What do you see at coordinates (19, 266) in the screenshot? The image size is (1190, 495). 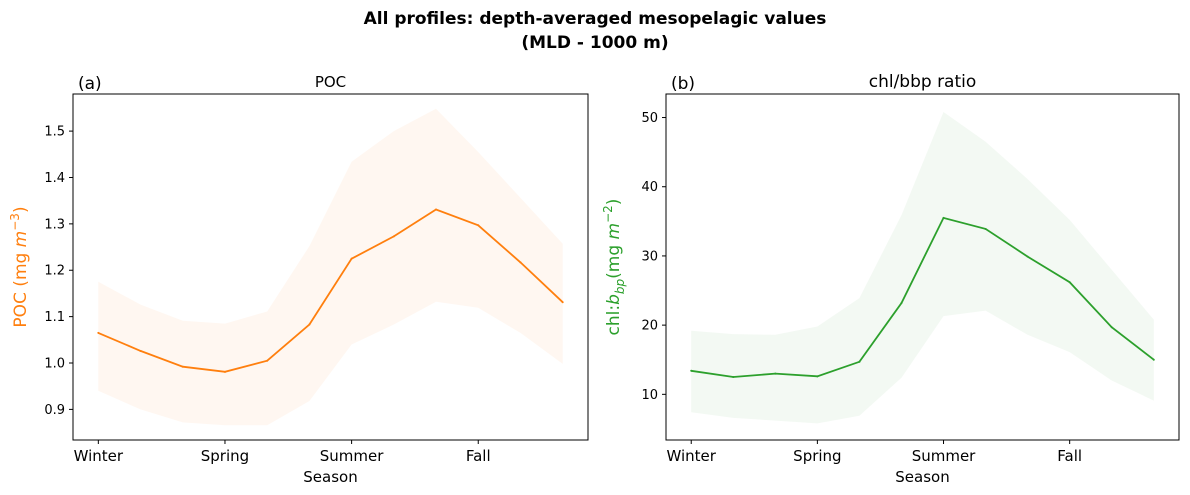 I see `y-axis-label: POC (mg m−3)` at bounding box center [19, 266].